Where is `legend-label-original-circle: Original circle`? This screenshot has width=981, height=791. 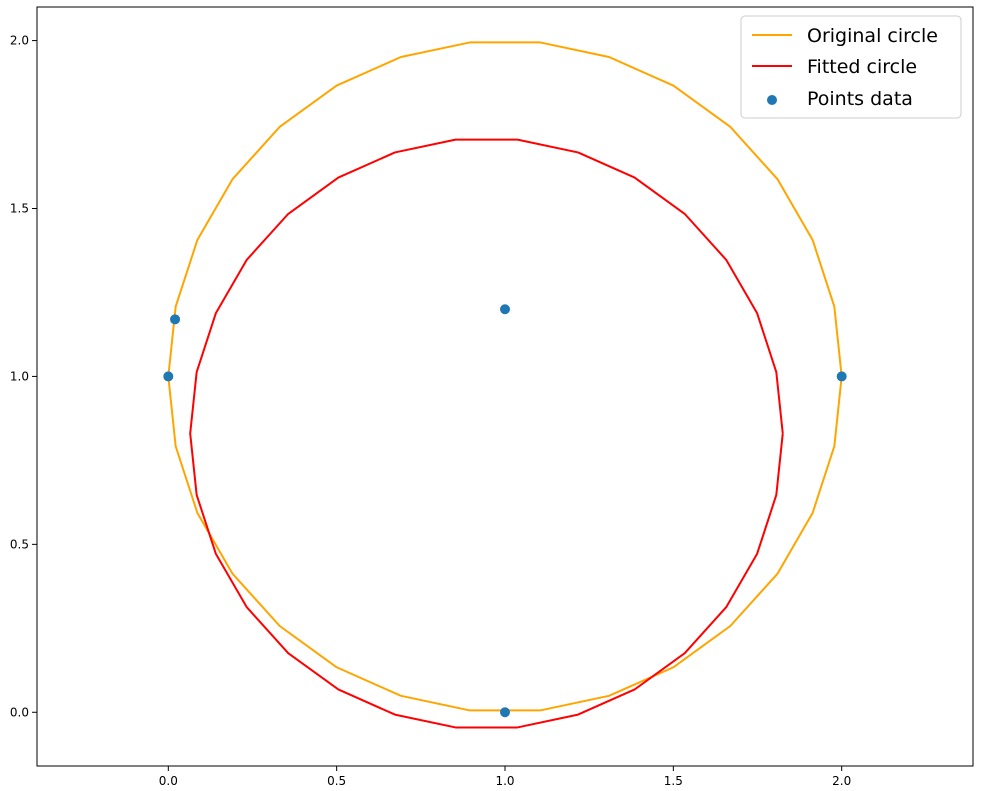 legend-label-original-circle: Original circle is located at coordinates (872, 36).